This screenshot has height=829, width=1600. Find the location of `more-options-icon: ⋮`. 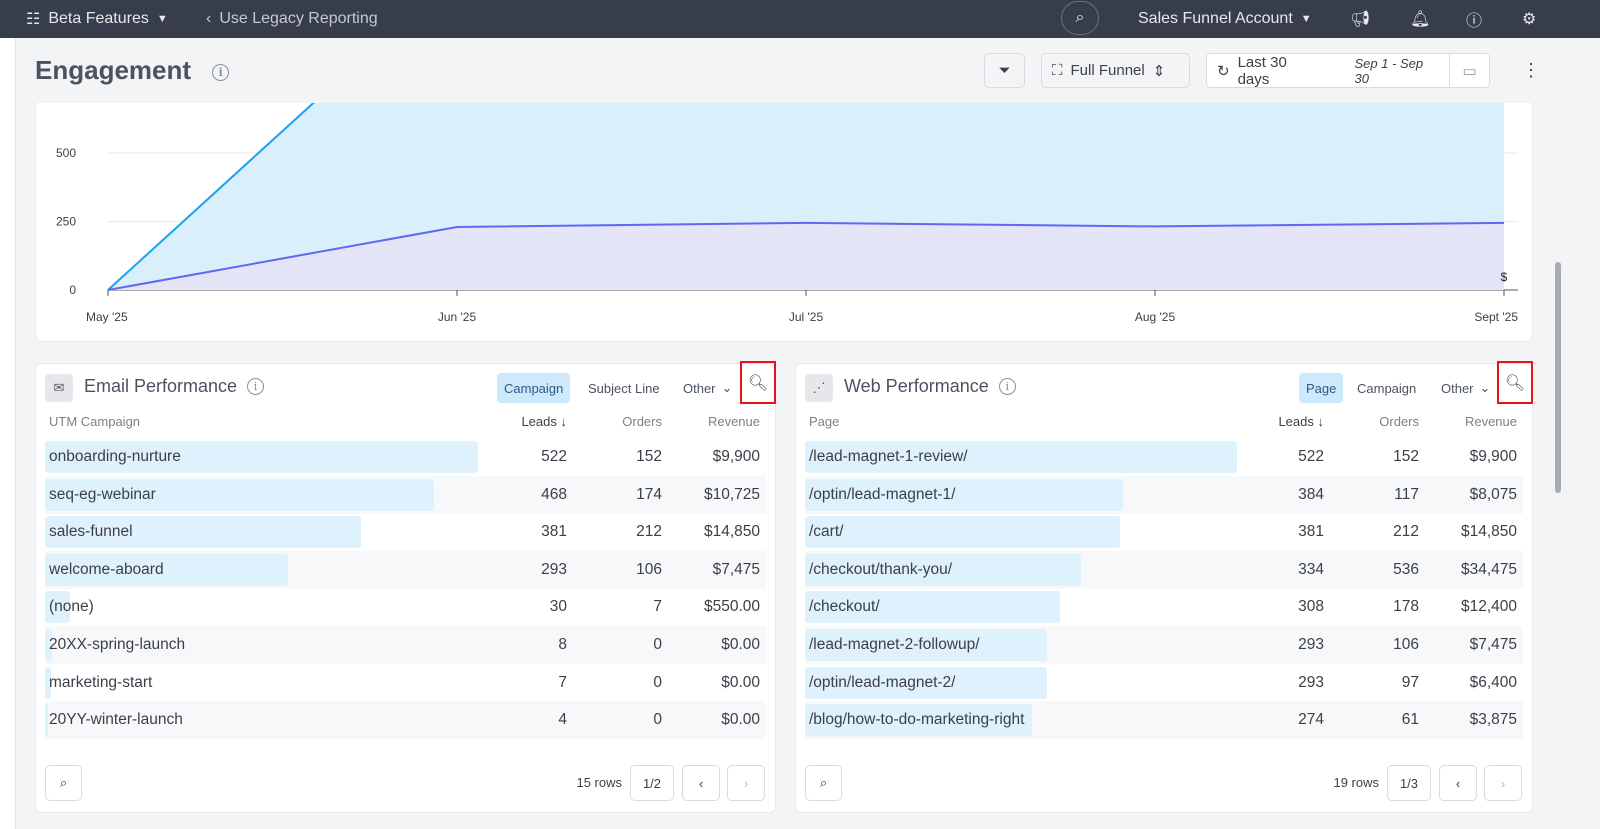

more-options-icon: ⋮ is located at coordinates (1531, 70).